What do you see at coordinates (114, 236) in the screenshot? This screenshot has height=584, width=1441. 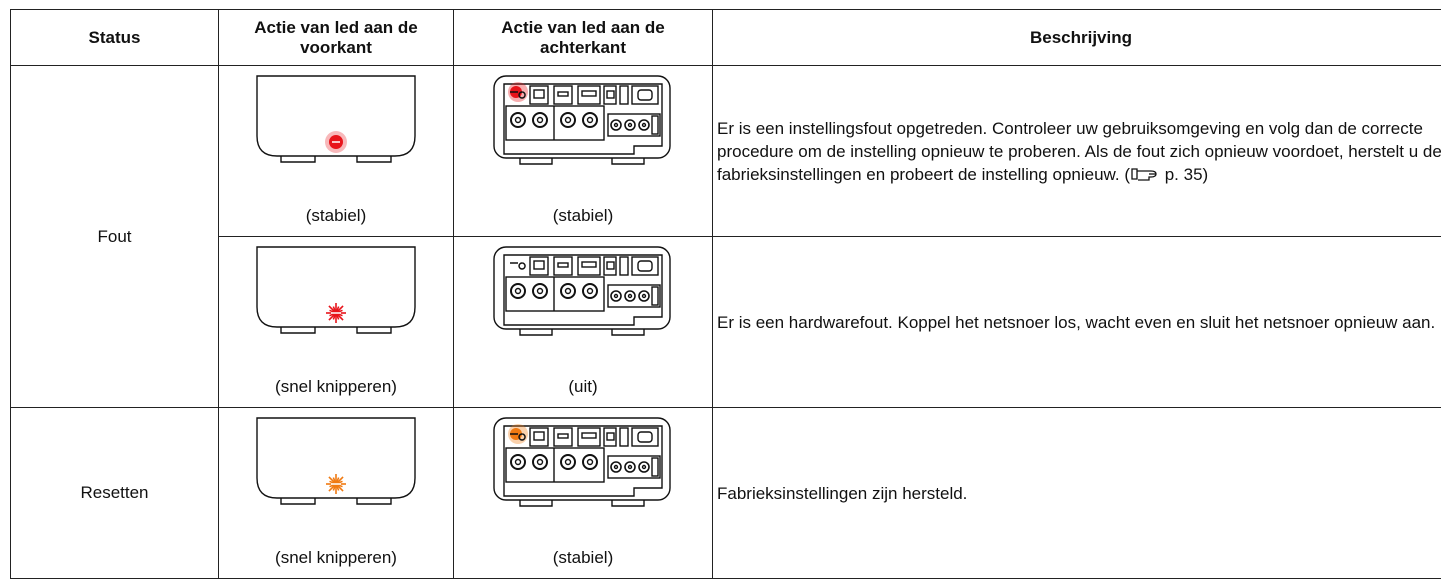 I see `status: Fout` at bounding box center [114, 236].